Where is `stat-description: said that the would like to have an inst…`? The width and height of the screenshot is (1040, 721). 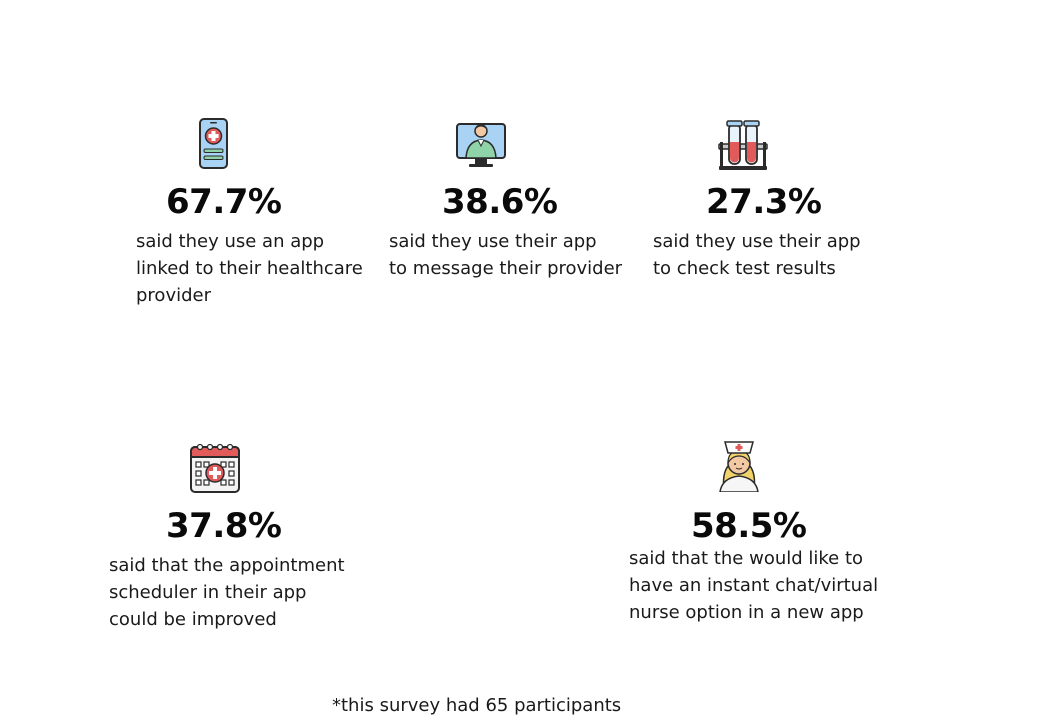 stat-description: said that the would like to have an inst… is located at coordinates (753, 585).